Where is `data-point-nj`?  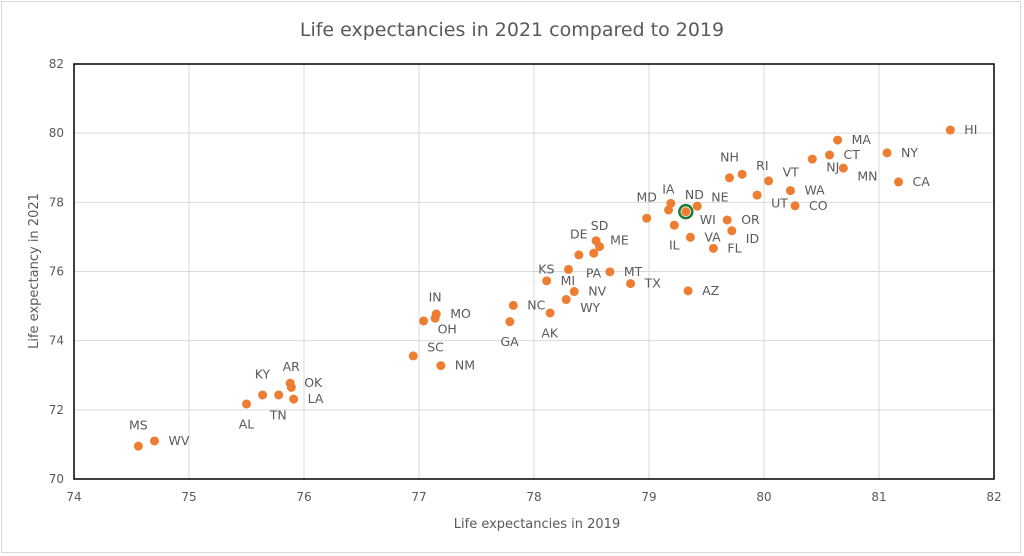 data-point-nj is located at coordinates (812, 159).